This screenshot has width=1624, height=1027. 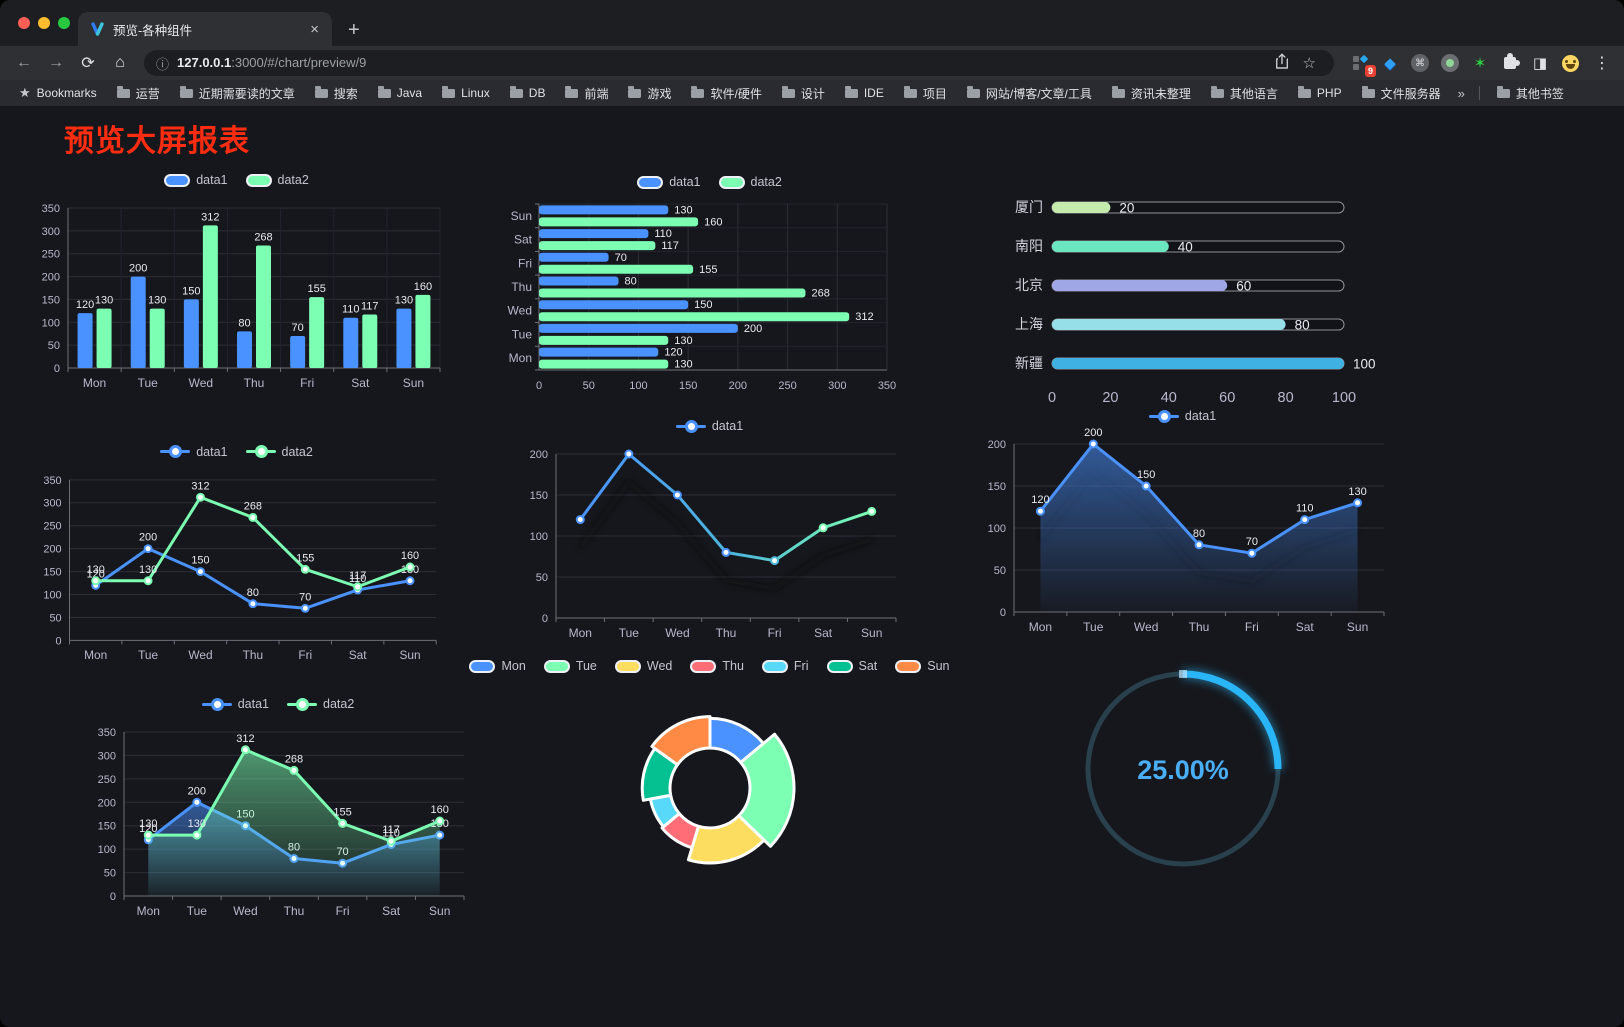 I want to click on bookmark-item: 近期需要读的文章, so click(x=237, y=93).